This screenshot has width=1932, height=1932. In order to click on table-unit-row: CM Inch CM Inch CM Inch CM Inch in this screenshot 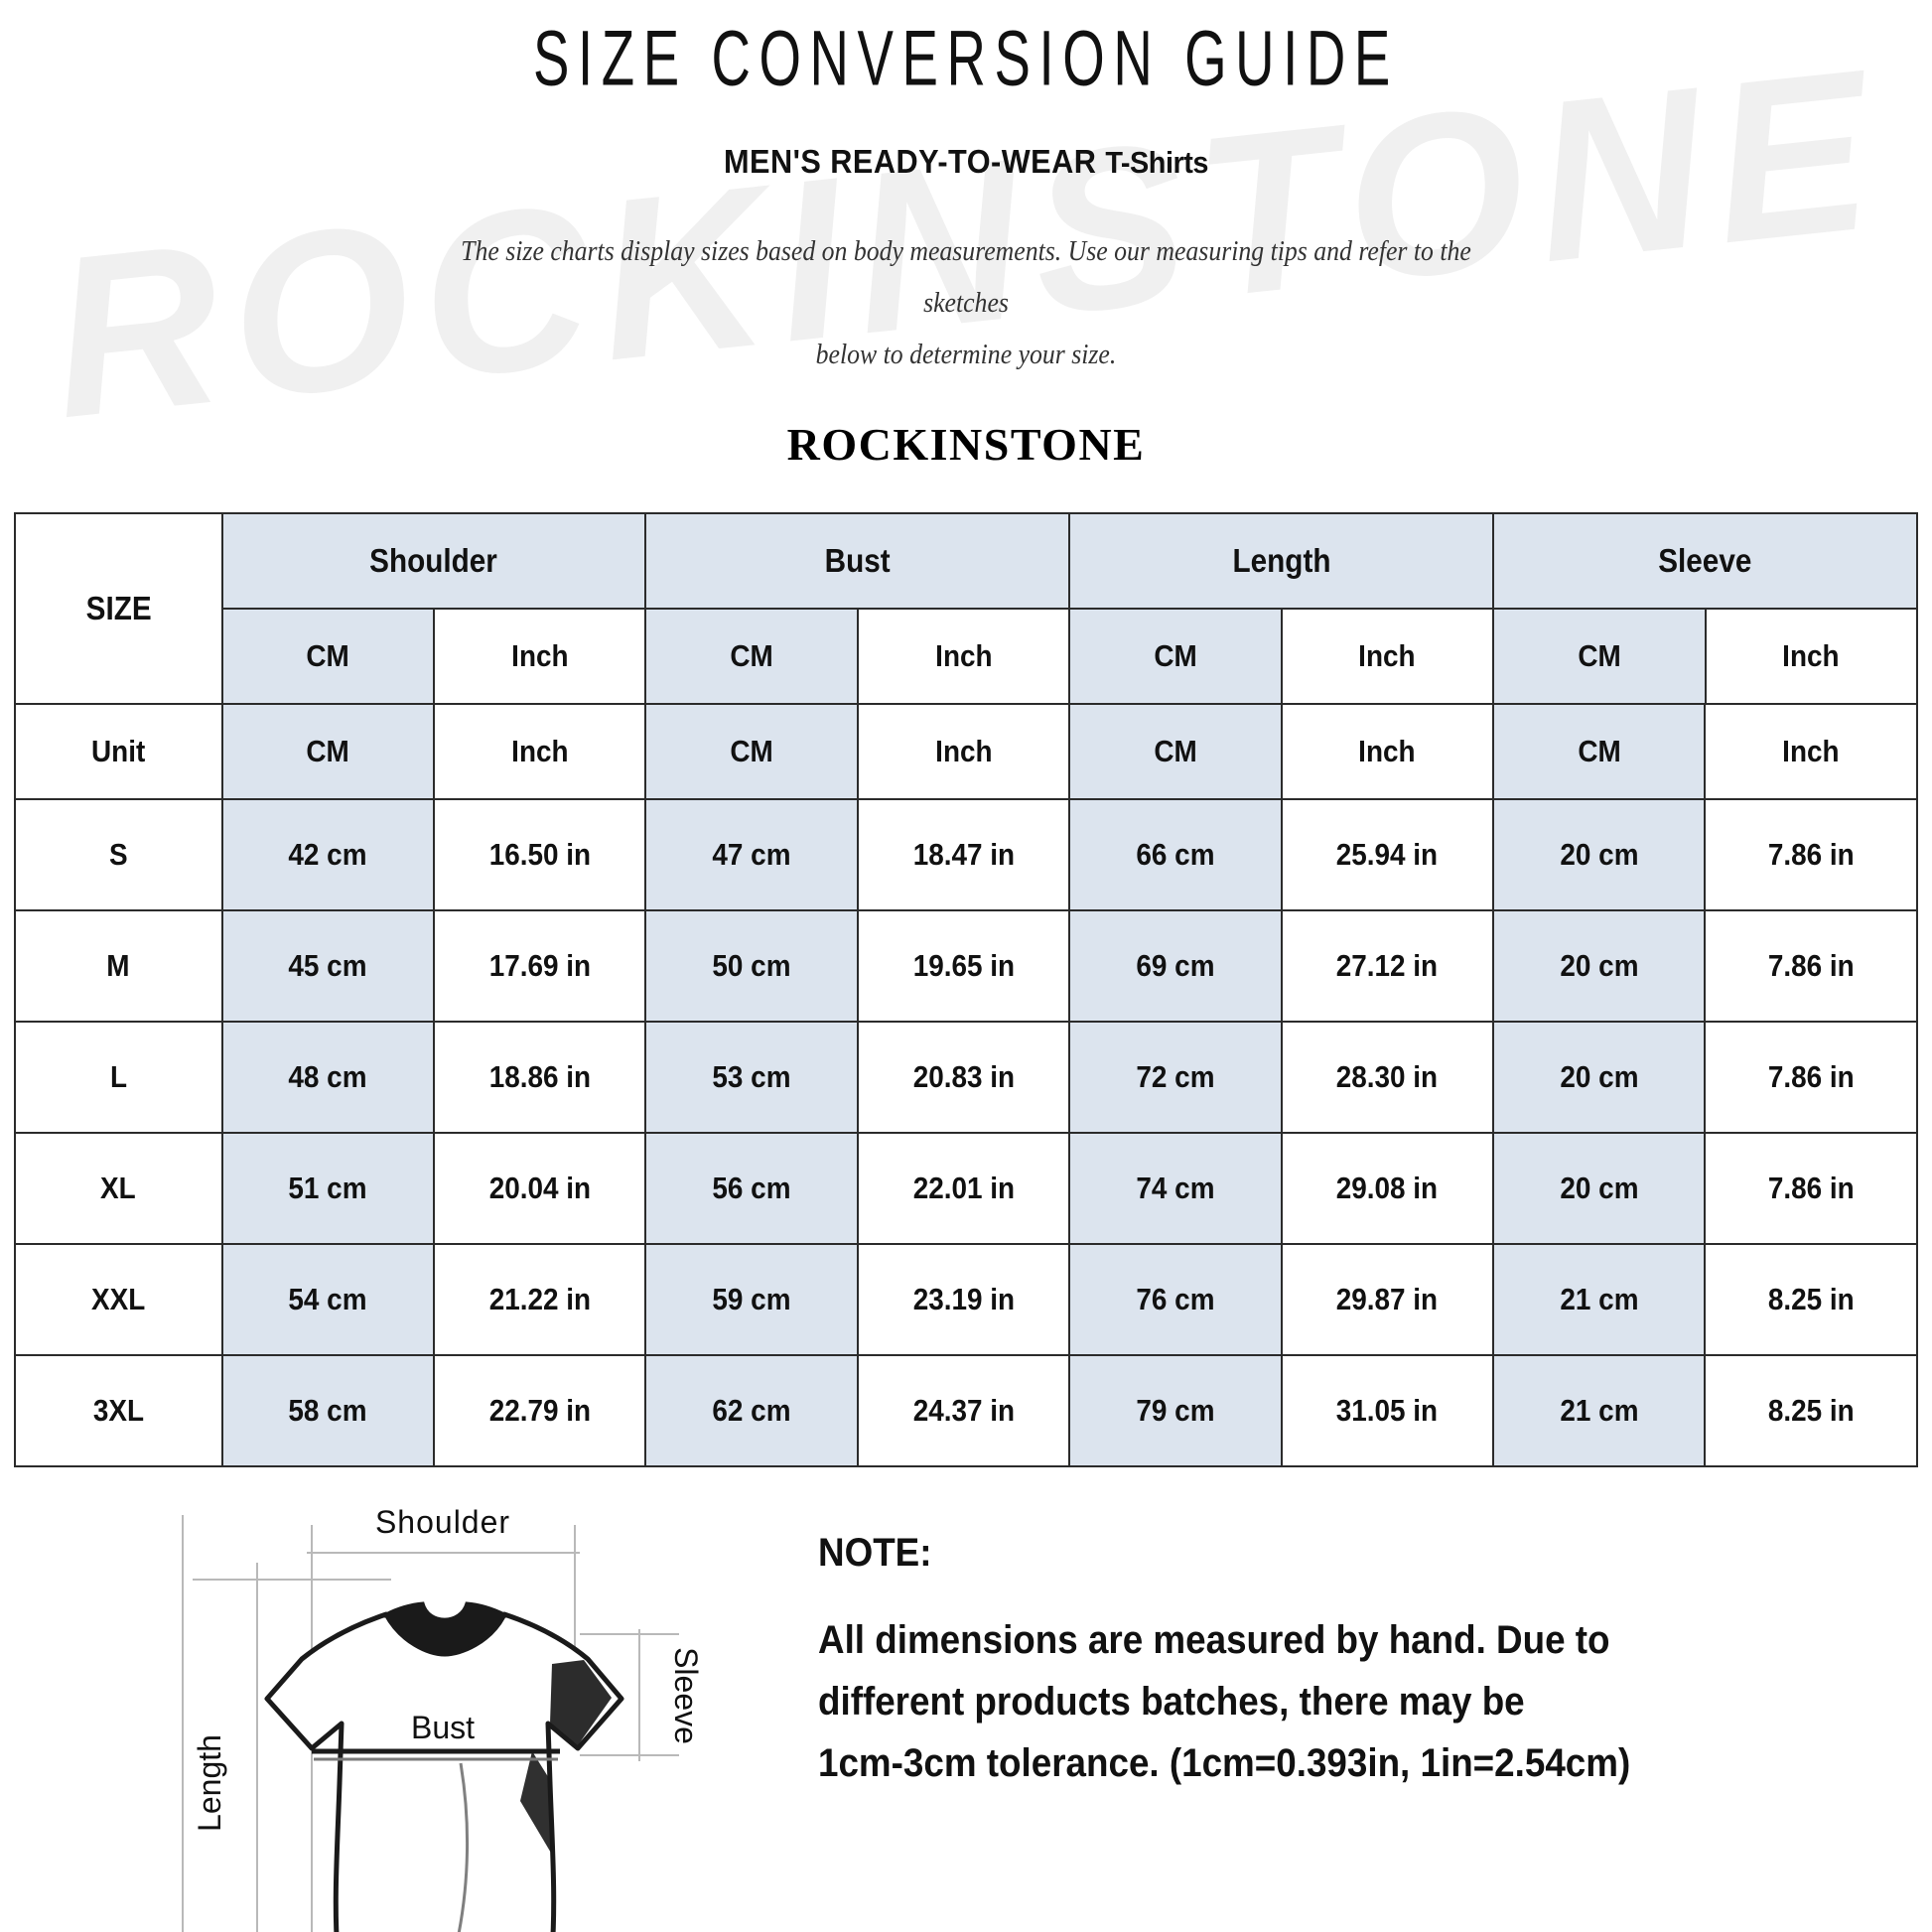, I will do `click(967, 657)`.